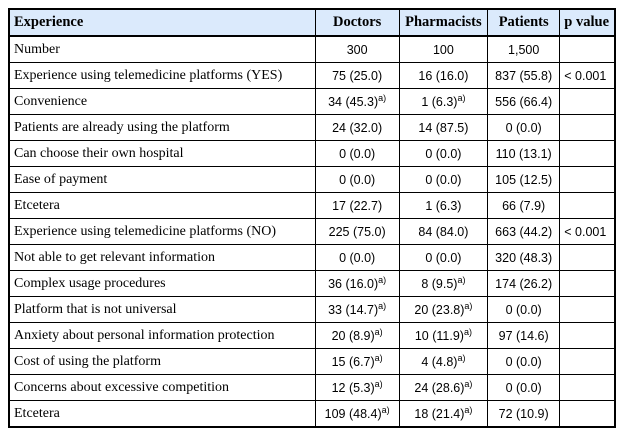 Image resolution: width=624 pixels, height=434 pixels. What do you see at coordinates (162, 127) in the screenshot?
I see `row-label-cell: Patients are already using the platform` at bounding box center [162, 127].